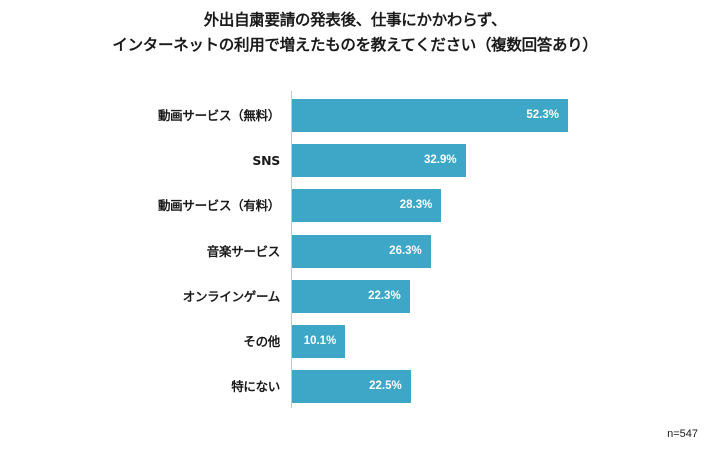  I want to click on bar-row: 特にない 22.5%, so click(355, 387).